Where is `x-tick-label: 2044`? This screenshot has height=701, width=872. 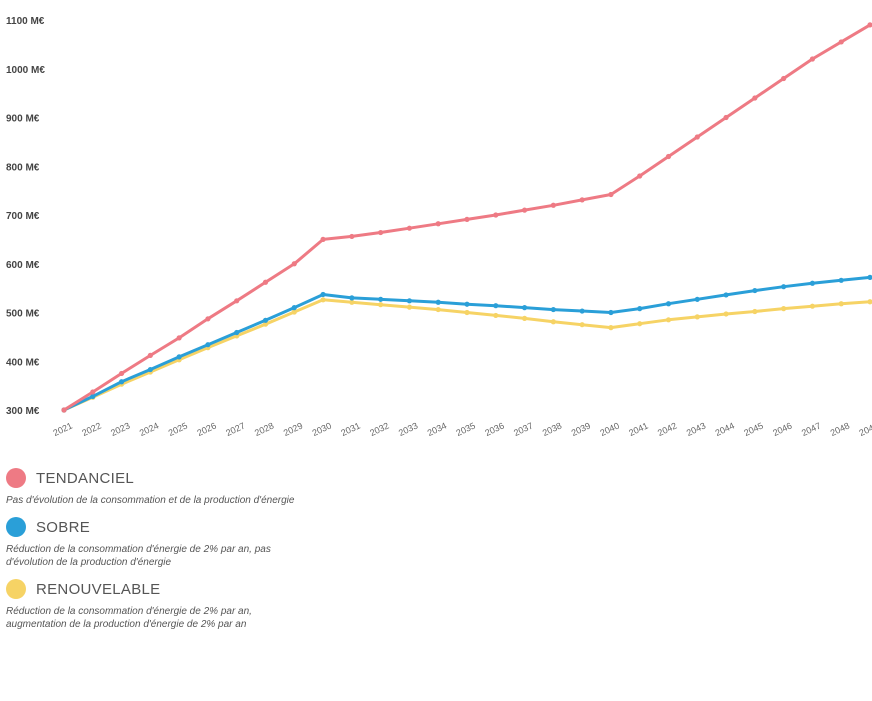 x-tick-label: 2044 is located at coordinates (725, 430).